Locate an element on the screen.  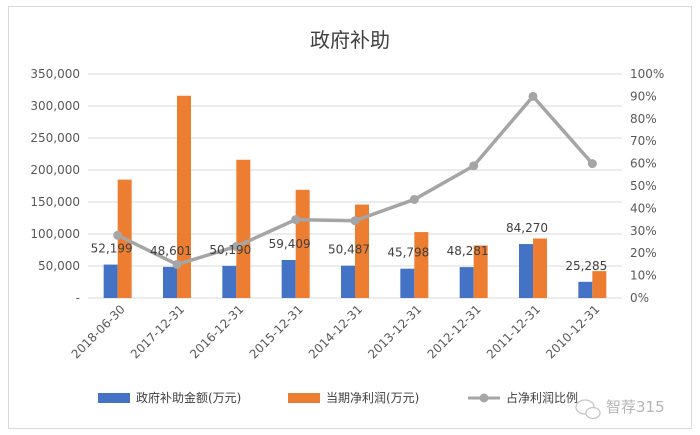
data-label: 25,285 is located at coordinates (586, 266).